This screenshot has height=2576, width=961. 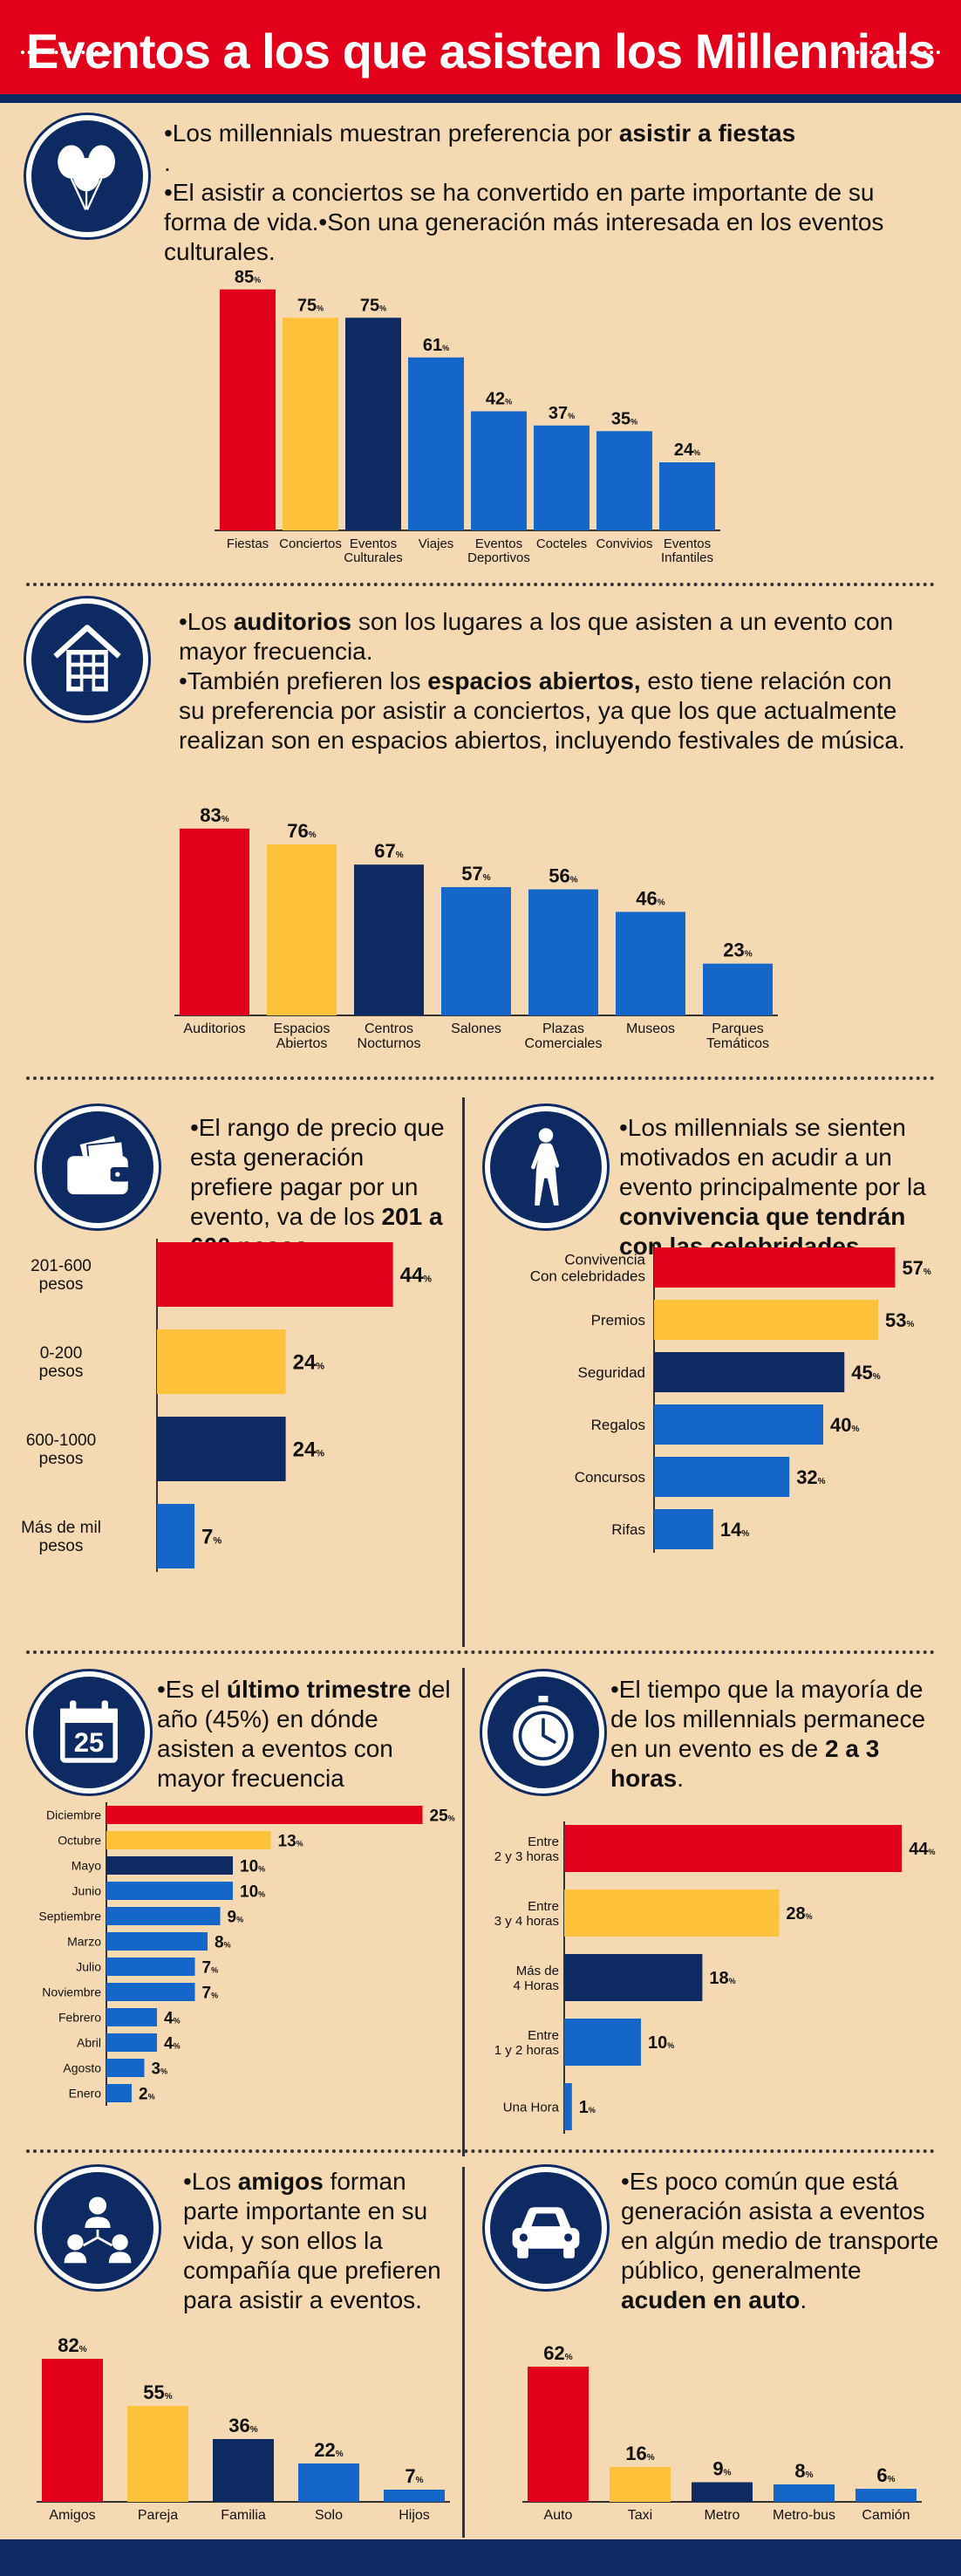 I want to click on data-label: 6%, so click(x=886, y=2475).